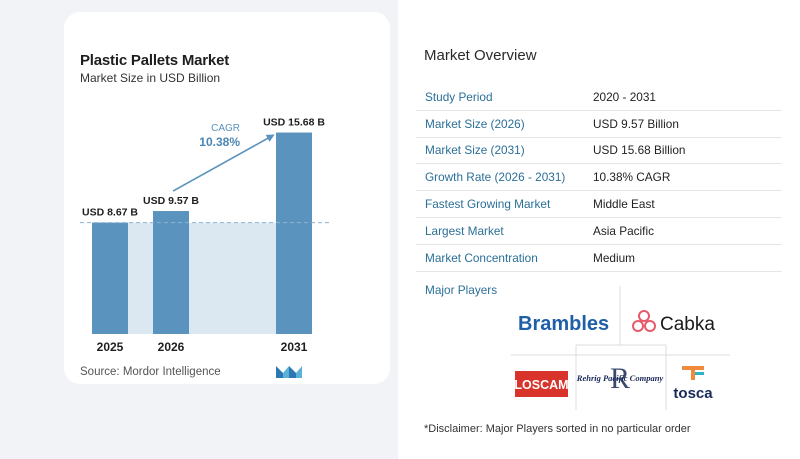 This screenshot has width=800, height=459. I want to click on data-label-2031: USD 15.68 B, so click(294, 123).